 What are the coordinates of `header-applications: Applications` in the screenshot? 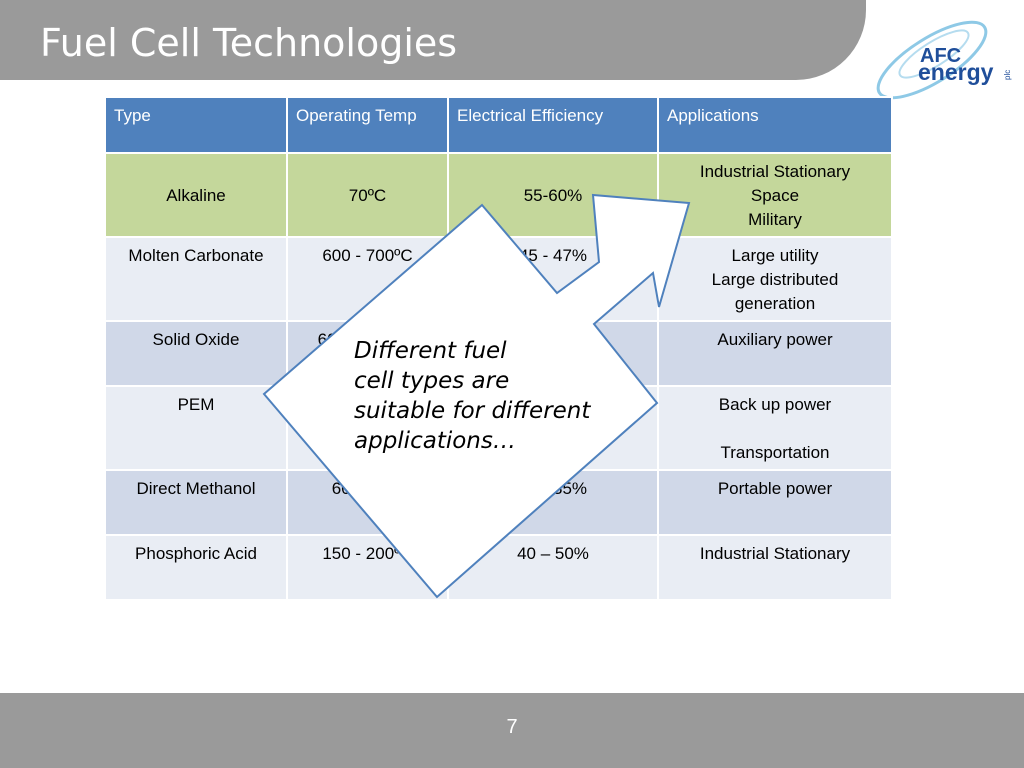 It's located at (775, 125).